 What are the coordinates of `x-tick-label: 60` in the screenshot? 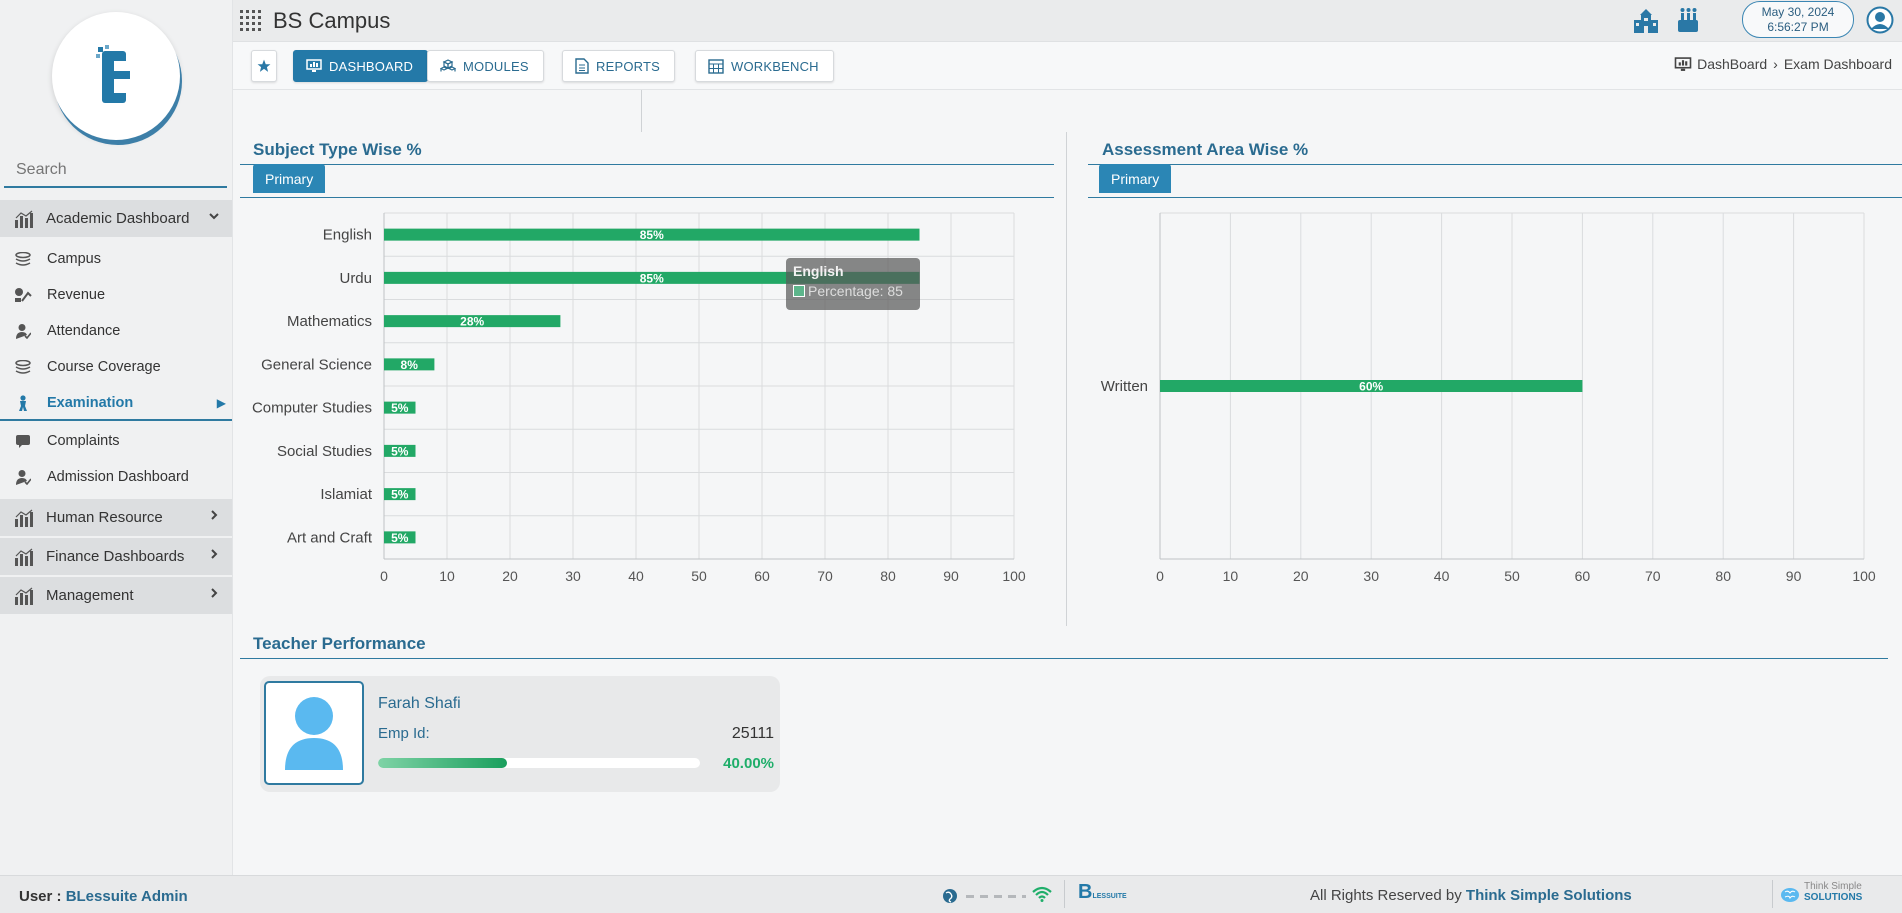 It's located at (762, 576).